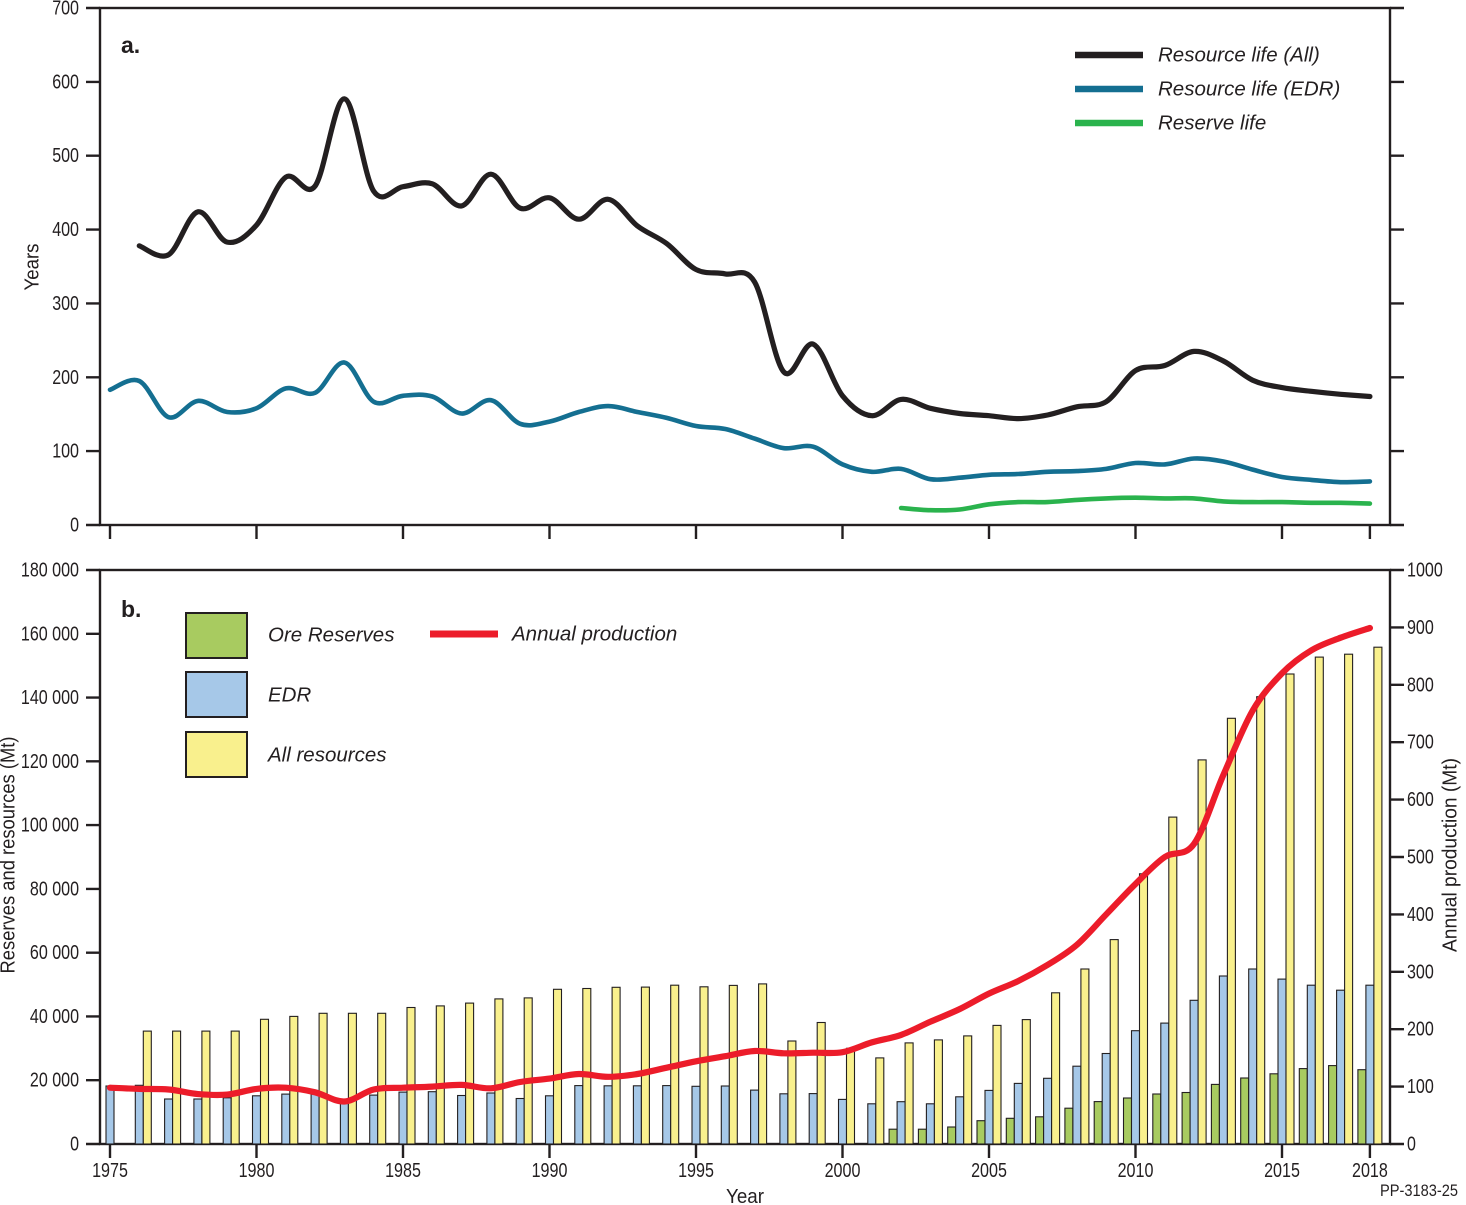 This screenshot has width=1466, height=1205. Describe the element at coordinates (593, 634) in the screenshot. I see `svg-text: Annual production` at that location.